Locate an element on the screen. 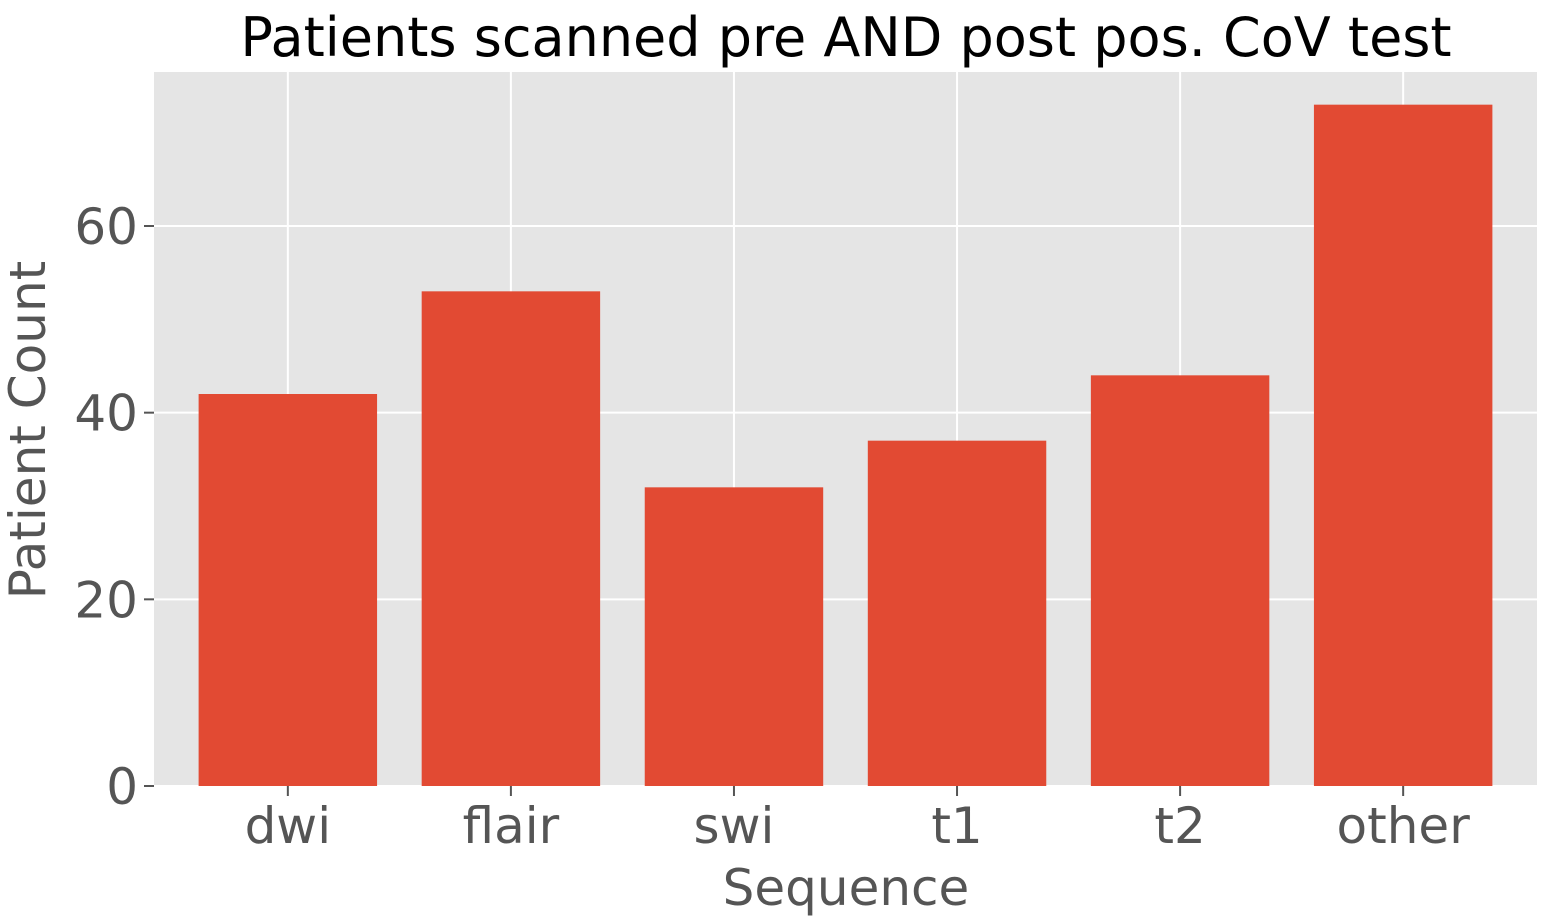 The height and width of the screenshot is (918, 1559). y-tick-label: 60 is located at coordinates (106, 227).